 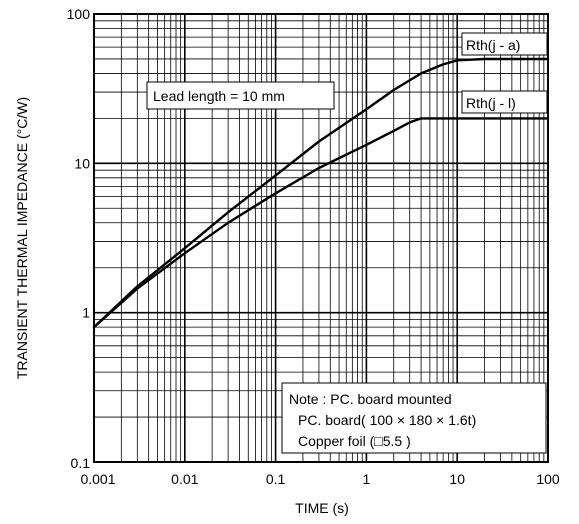 I want to click on series-label-box-rth-jl, so click(x=504, y=102).